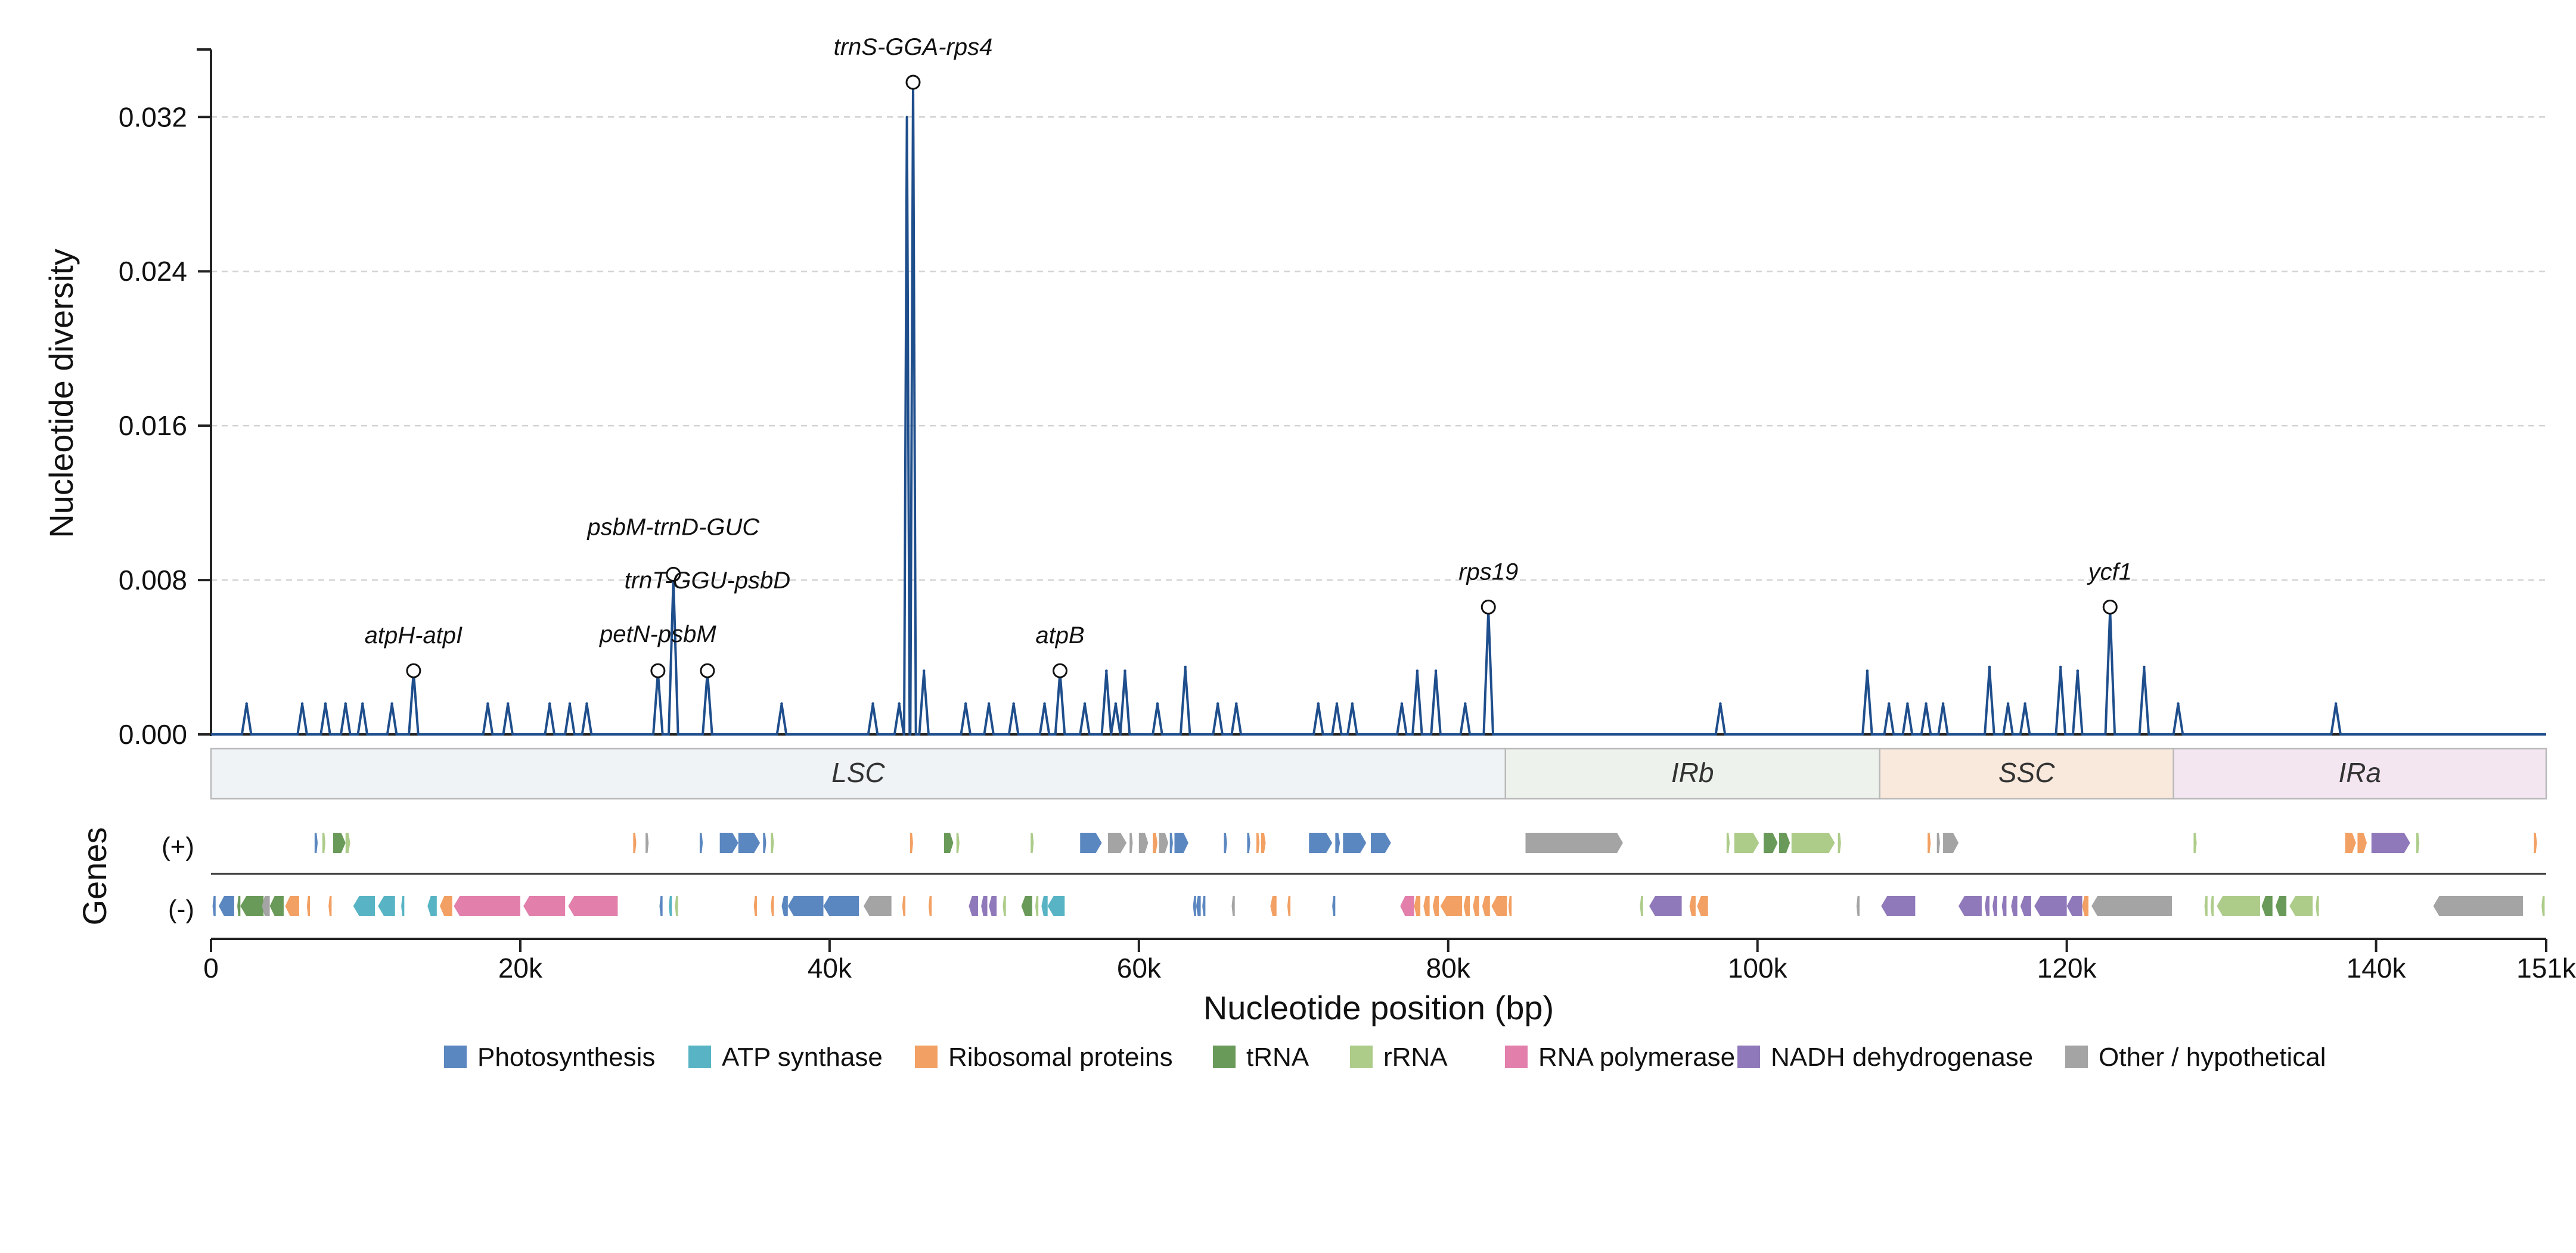 This screenshot has width=2576, height=1253. I want to click on x-tick-label: 80k, so click(1448, 968).